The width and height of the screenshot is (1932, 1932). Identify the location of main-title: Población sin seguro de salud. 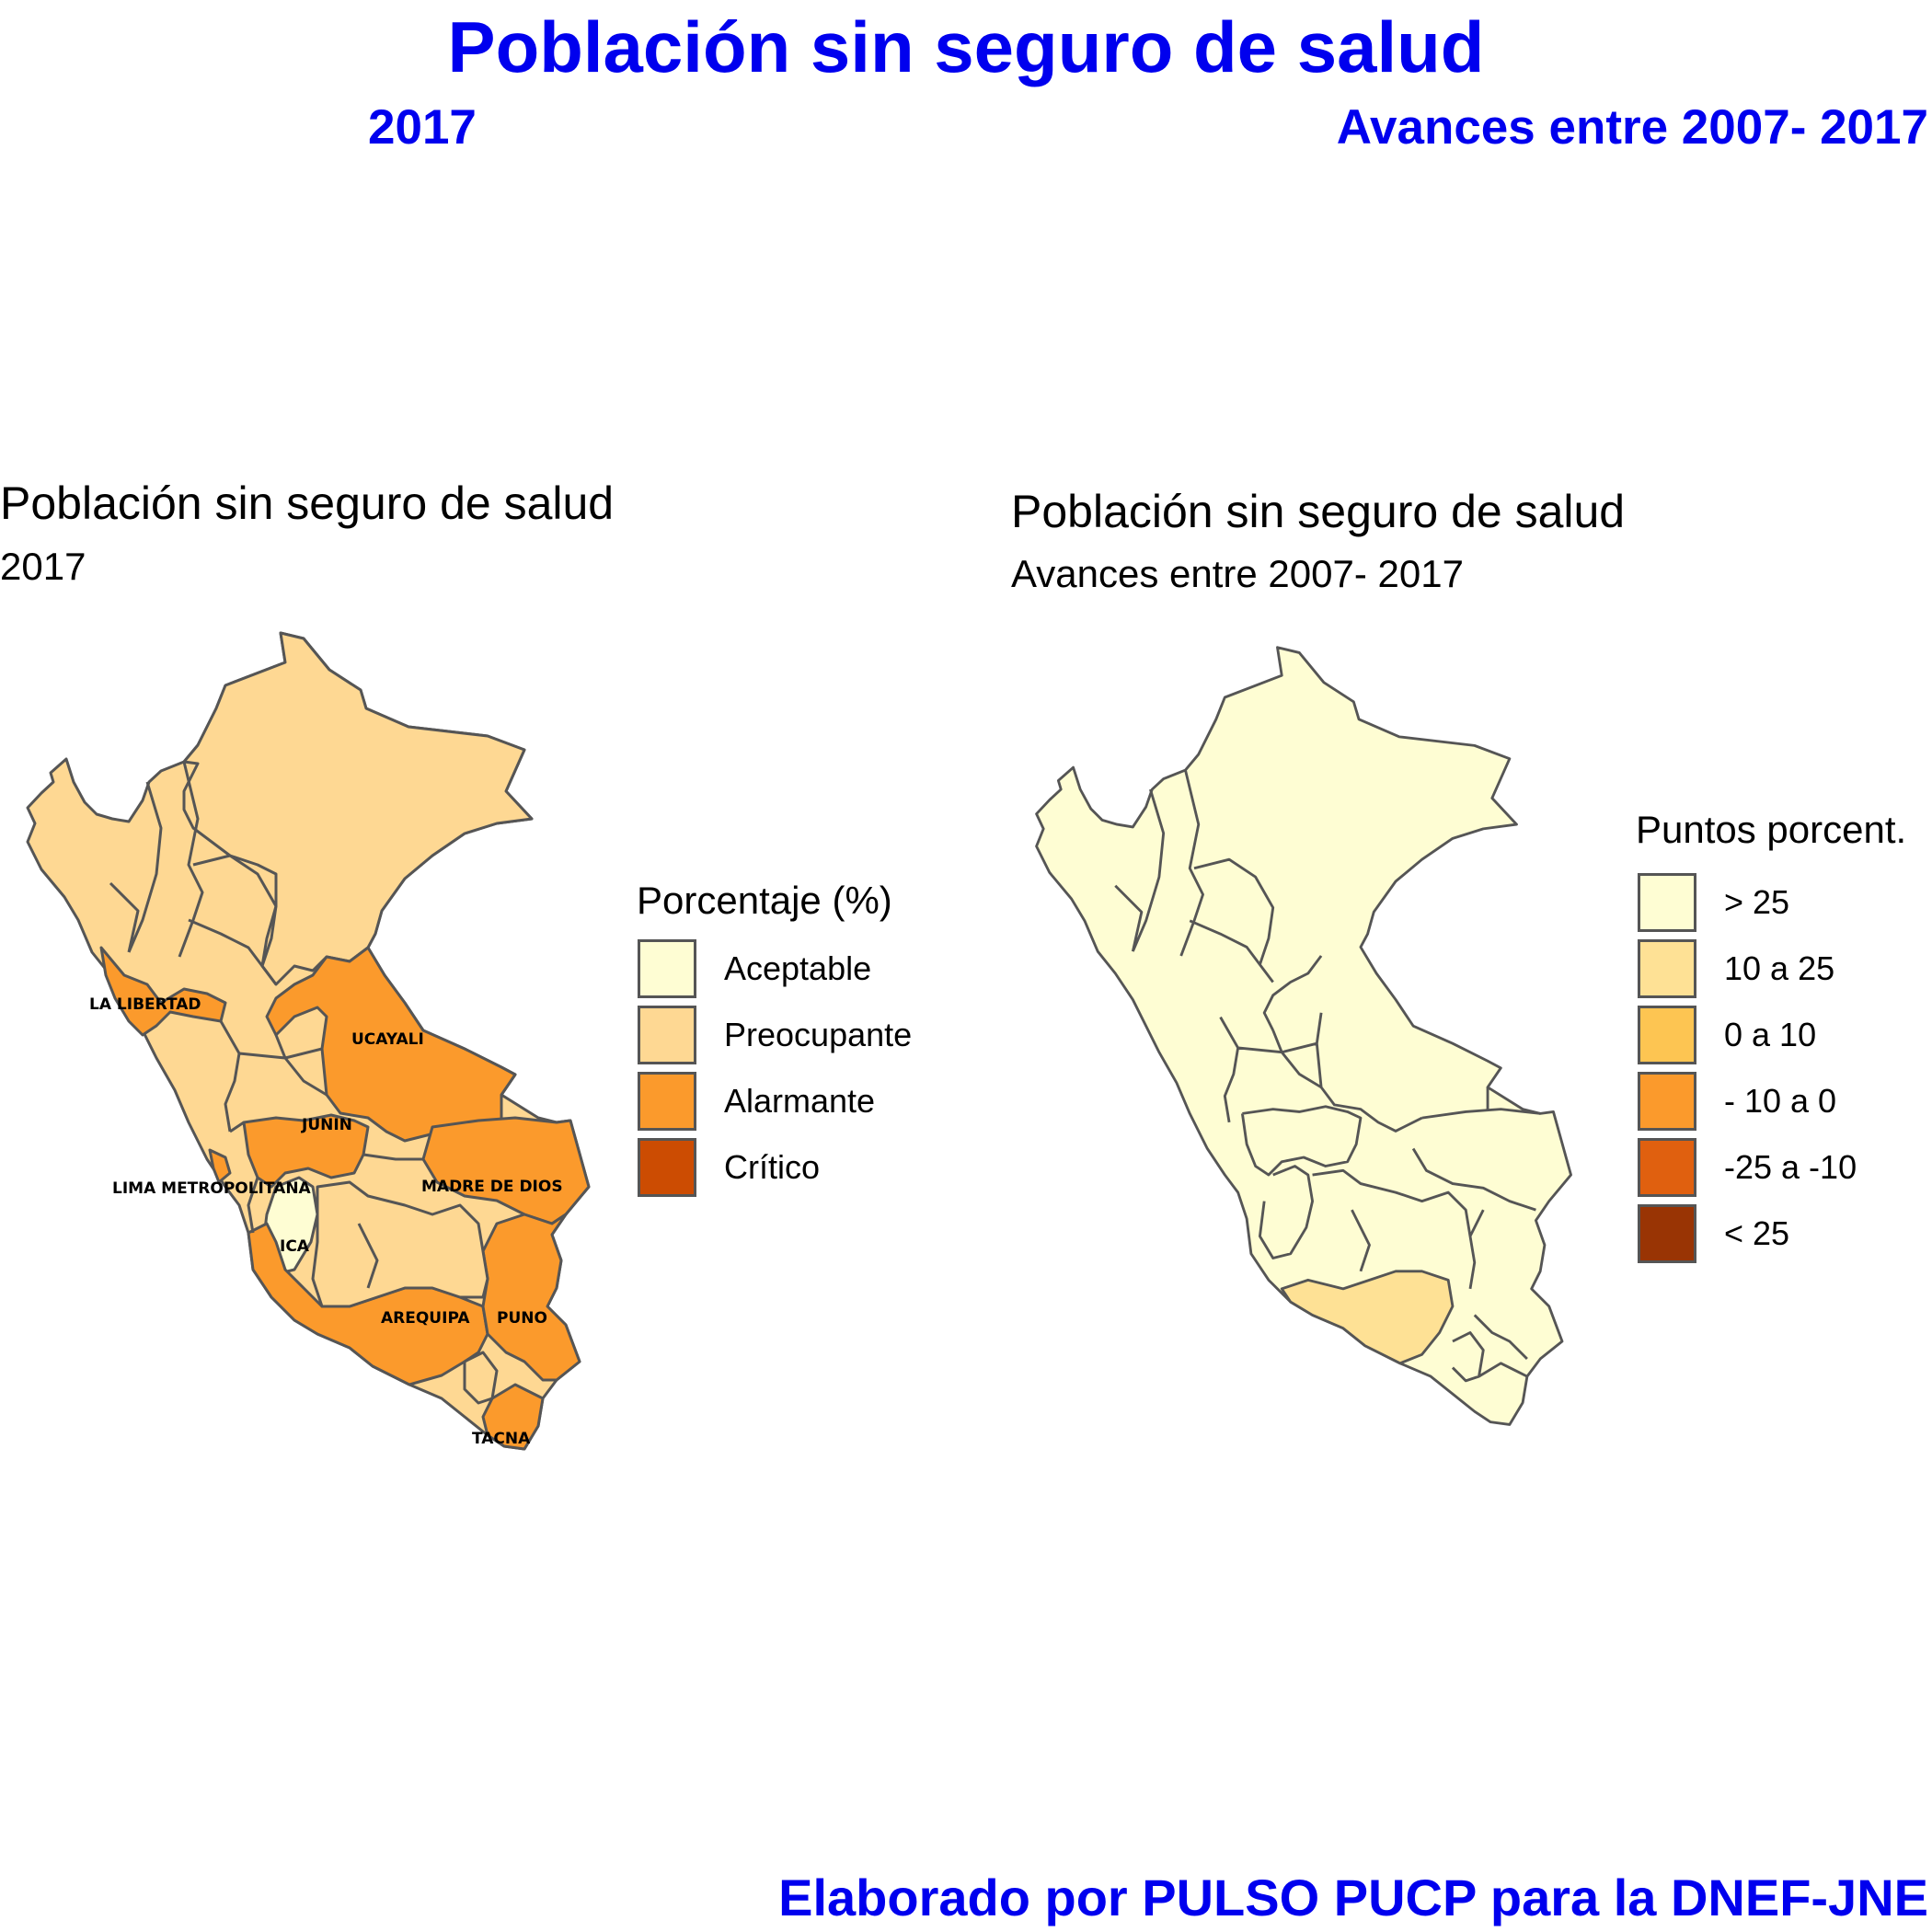
(966, 46).